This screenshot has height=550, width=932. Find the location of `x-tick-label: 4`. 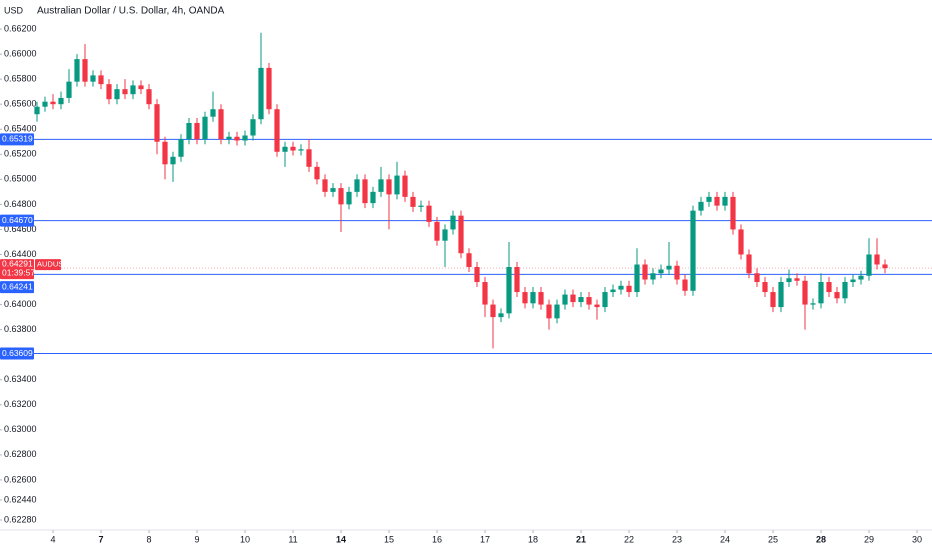

x-tick-label: 4 is located at coordinates (52, 539).